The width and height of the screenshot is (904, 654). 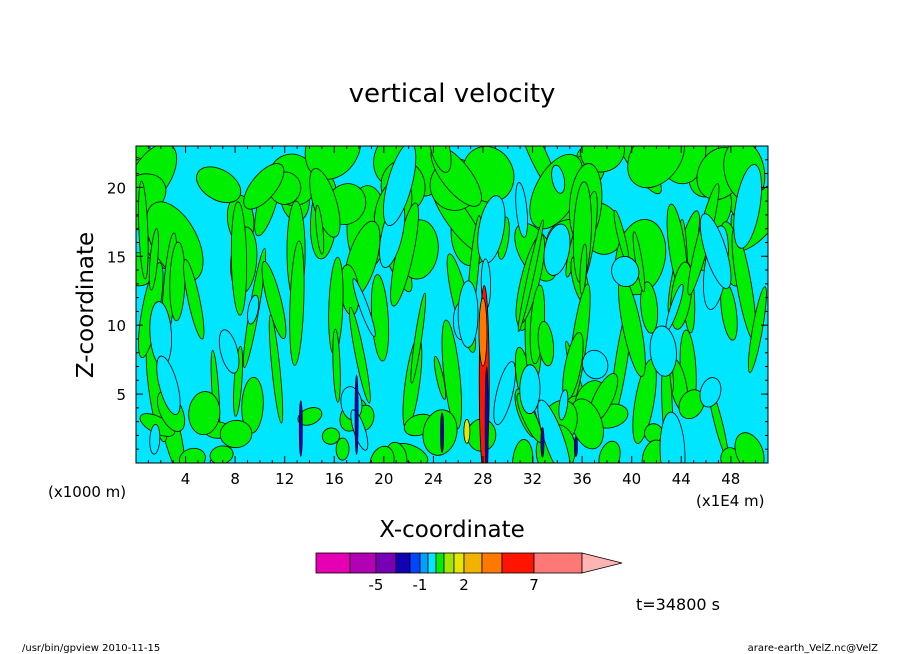 I want to click on x-tick-label: 40, so click(x=631, y=479).